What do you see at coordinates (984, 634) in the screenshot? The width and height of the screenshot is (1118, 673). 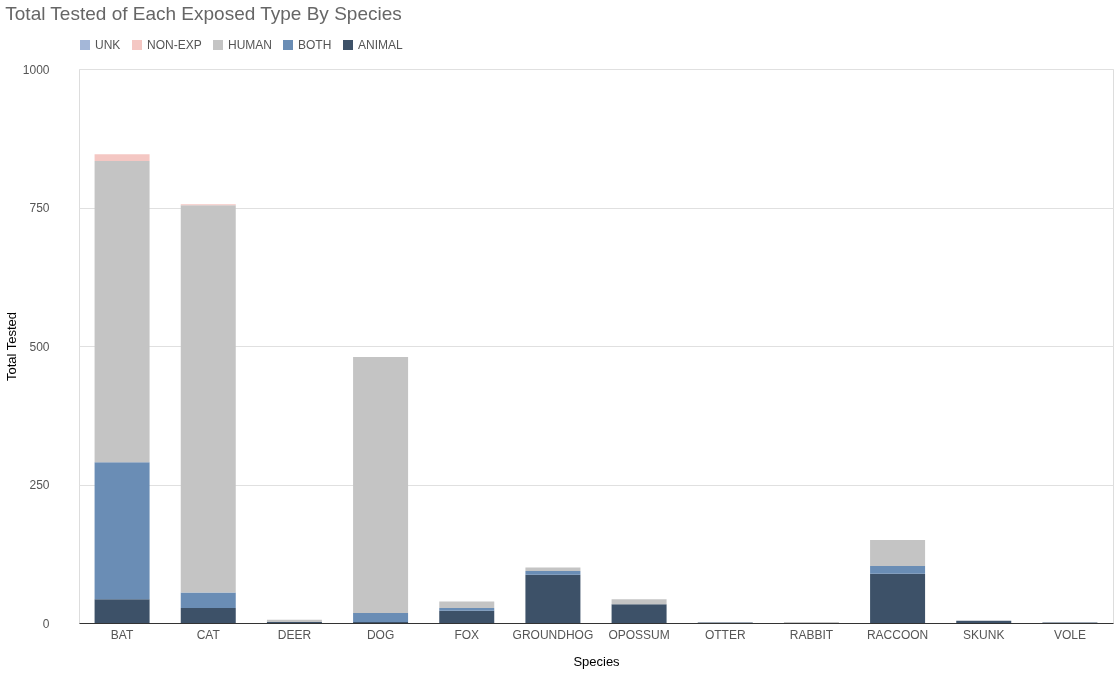 I see `x-tick-label: SKUNK` at bounding box center [984, 634].